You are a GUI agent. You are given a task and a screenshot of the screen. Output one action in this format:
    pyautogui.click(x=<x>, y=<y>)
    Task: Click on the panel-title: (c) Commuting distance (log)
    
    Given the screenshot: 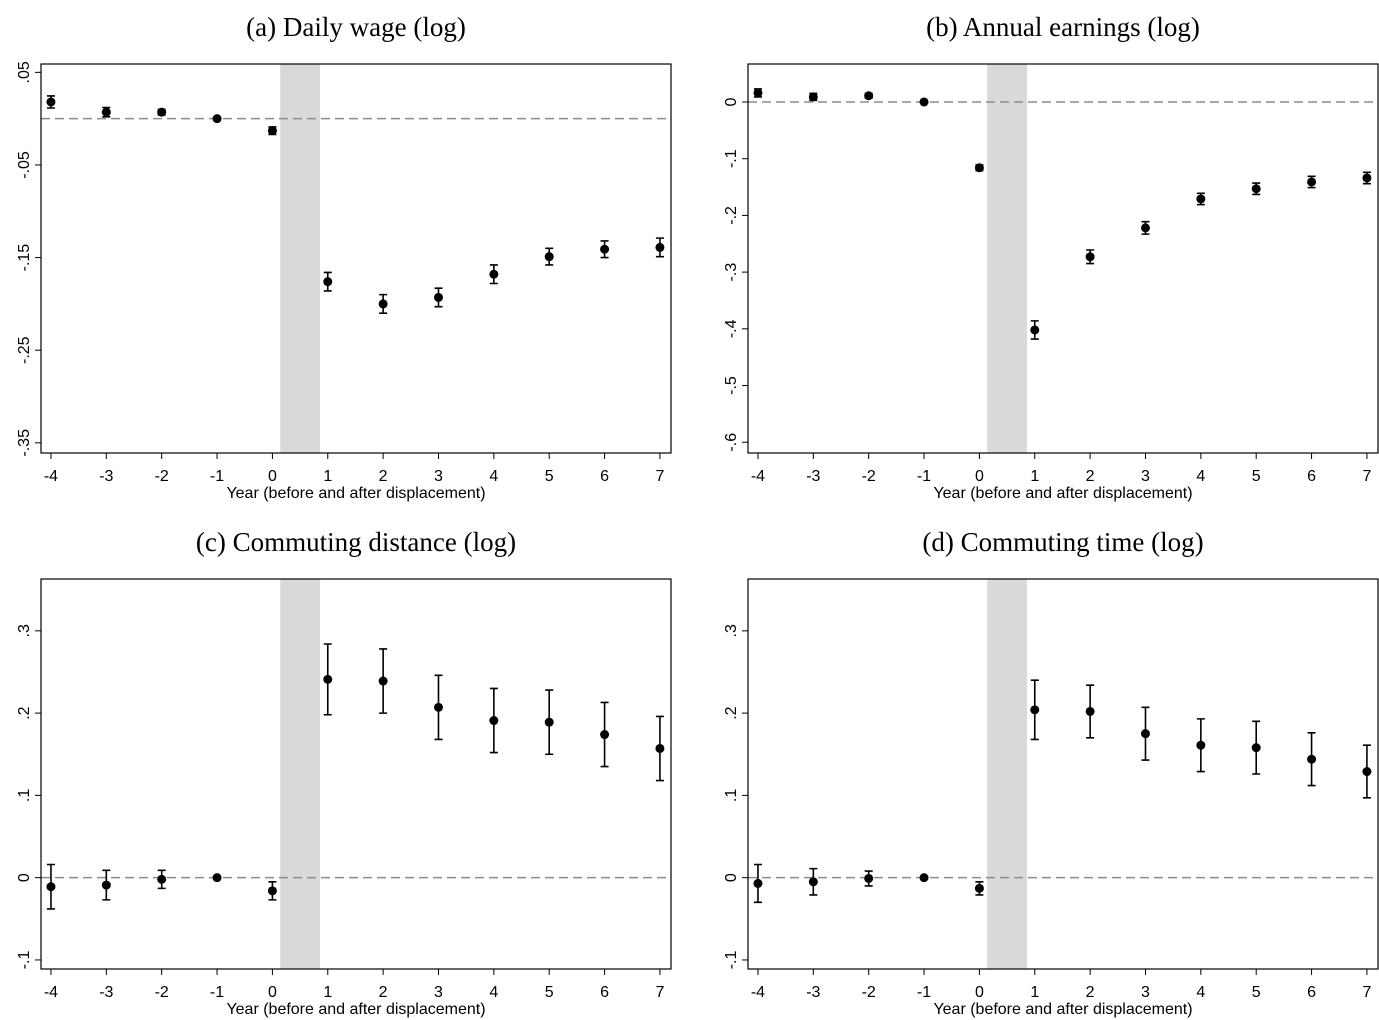 What is the action you would take?
    pyautogui.click(x=356, y=542)
    